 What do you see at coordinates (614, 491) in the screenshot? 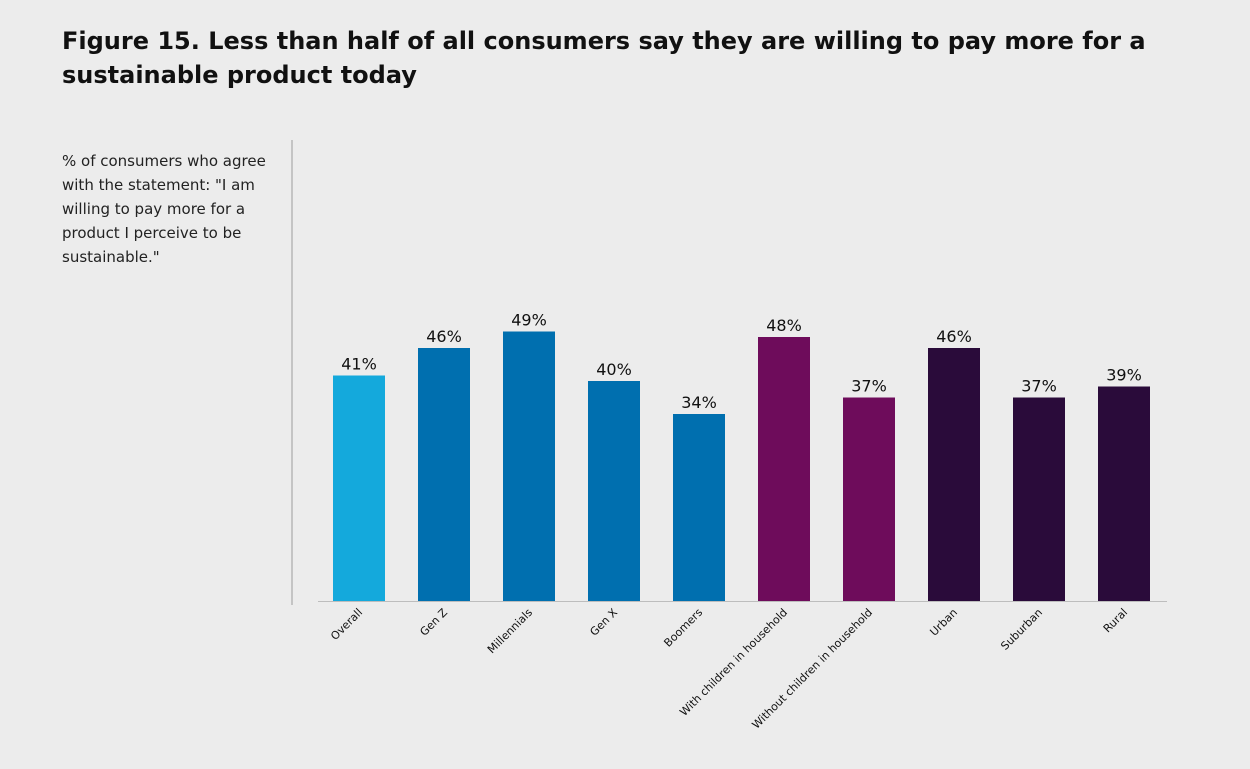
I see `bar-gen-x` at bounding box center [614, 491].